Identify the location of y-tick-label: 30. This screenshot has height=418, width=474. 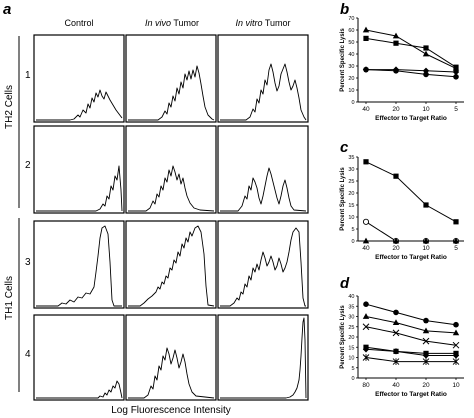
(351, 170).